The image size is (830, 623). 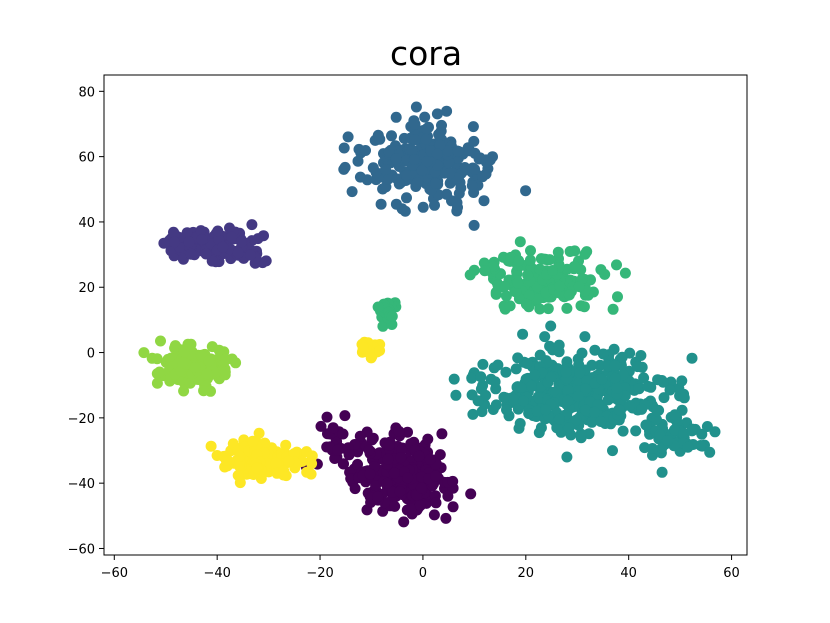 I want to click on y-tick-label: 20, so click(x=86, y=288).